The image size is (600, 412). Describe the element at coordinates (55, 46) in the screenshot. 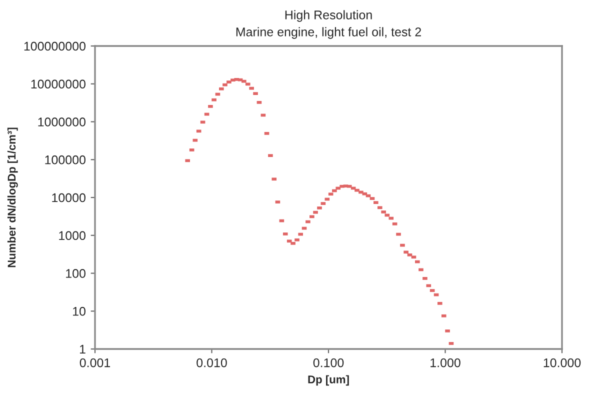

I see `y-tick-label: 100000000` at that location.